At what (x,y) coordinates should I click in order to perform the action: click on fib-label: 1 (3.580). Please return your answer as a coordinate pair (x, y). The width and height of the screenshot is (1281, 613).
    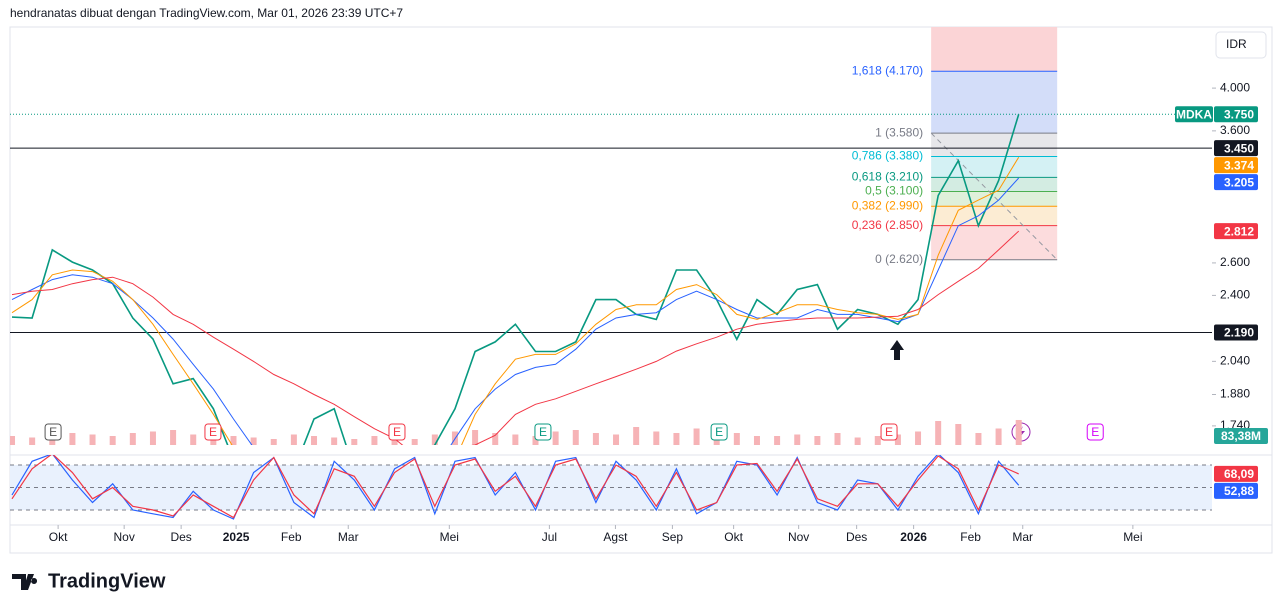
    Looking at the image, I should click on (899, 132).